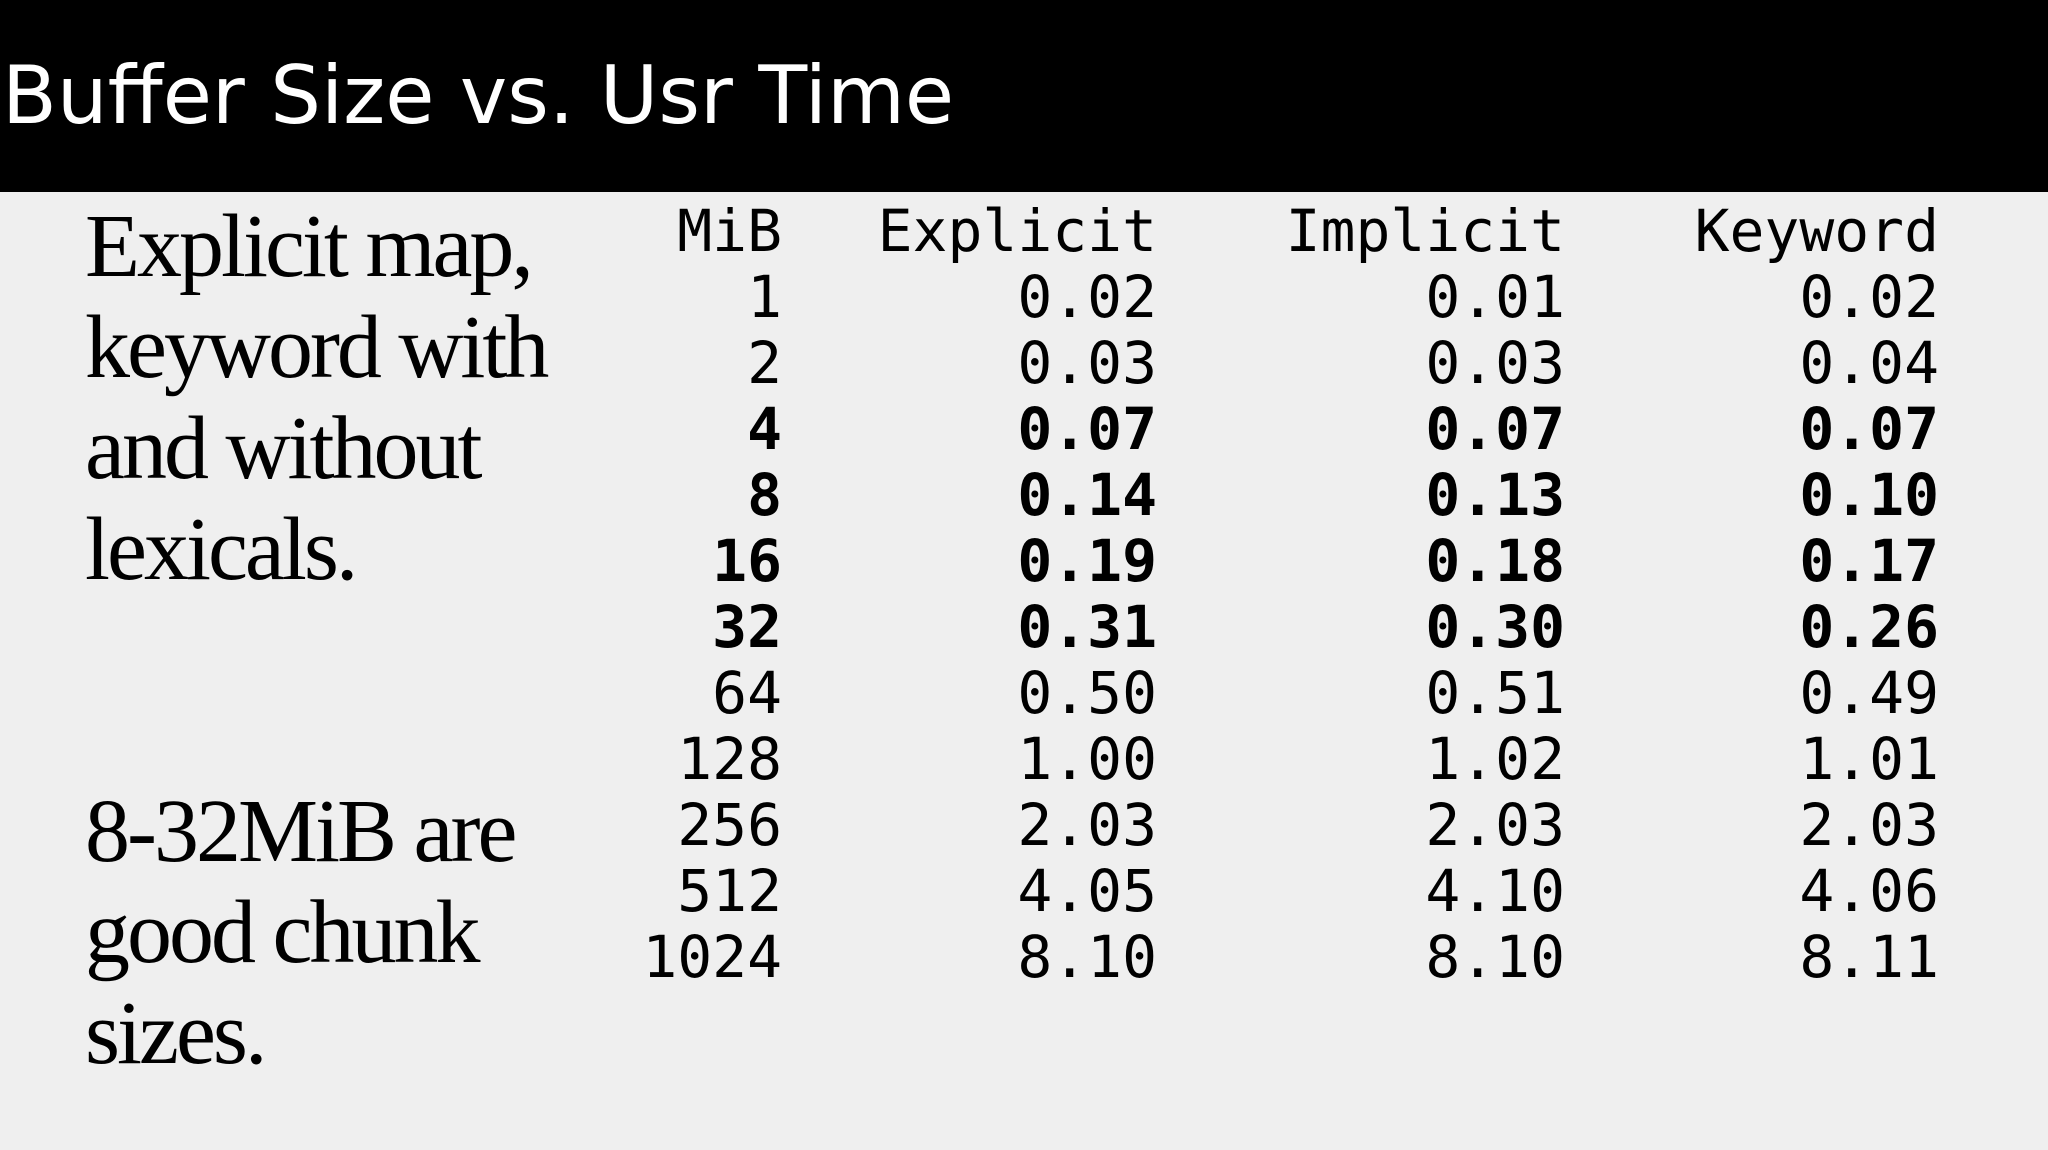 The height and width of the screenshot is (1150, 2048). I want to click on table-row: 8 0.14 0.13 0.10, so click(1300, 495).